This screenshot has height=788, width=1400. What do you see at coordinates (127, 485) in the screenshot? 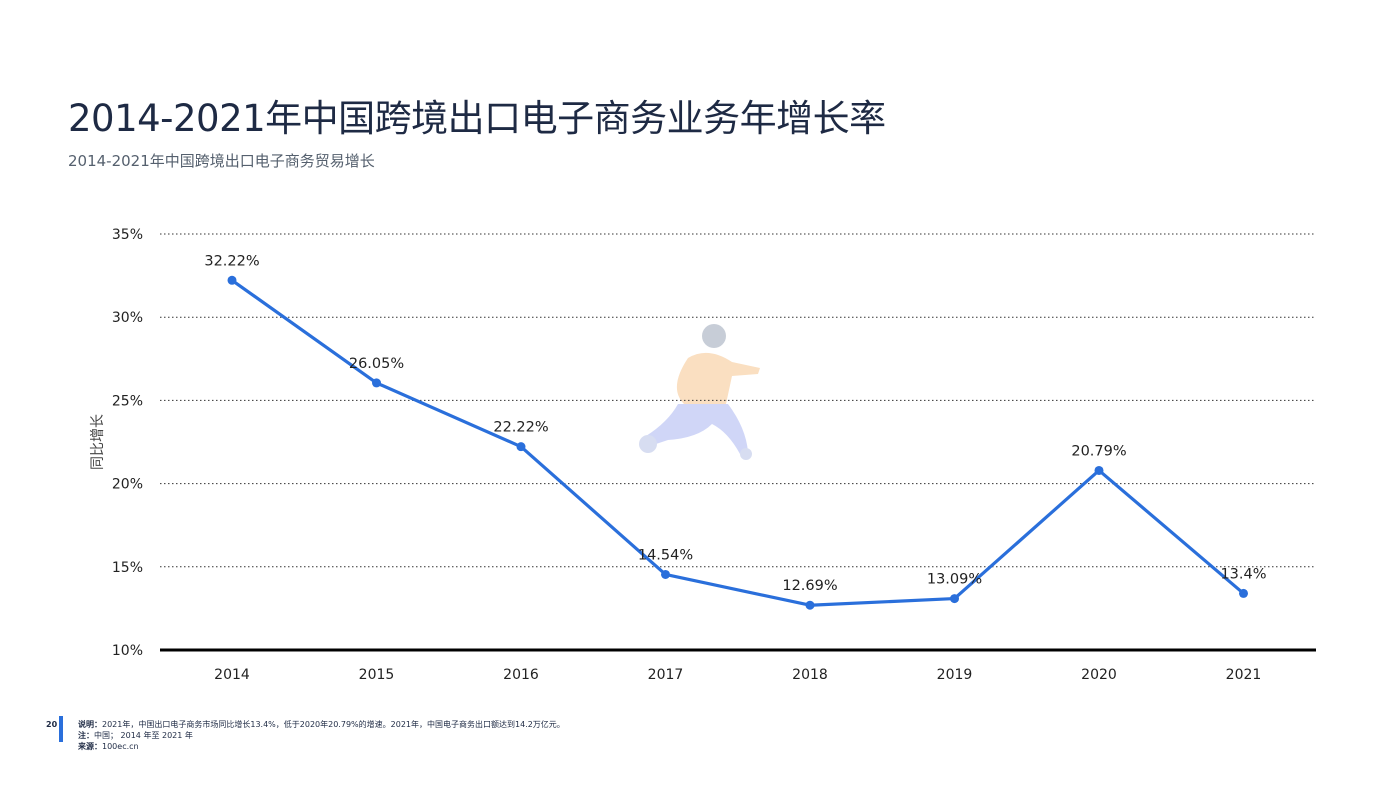
I see `y-tick-label: 20%` at bounding box center [127, 485].